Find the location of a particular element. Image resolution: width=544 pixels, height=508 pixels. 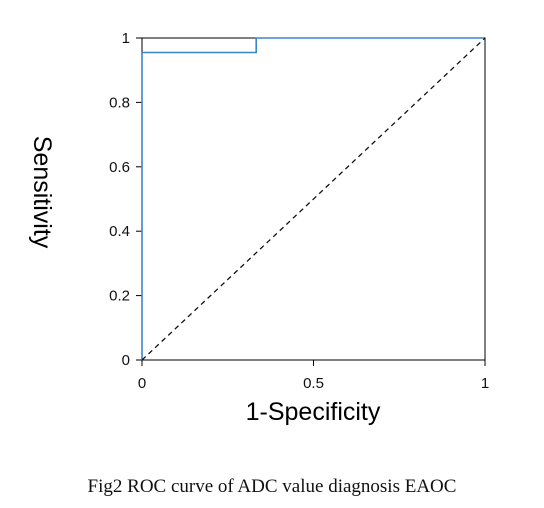

x-axis-title: 1-Specificity is located at coordinates (313, 412).